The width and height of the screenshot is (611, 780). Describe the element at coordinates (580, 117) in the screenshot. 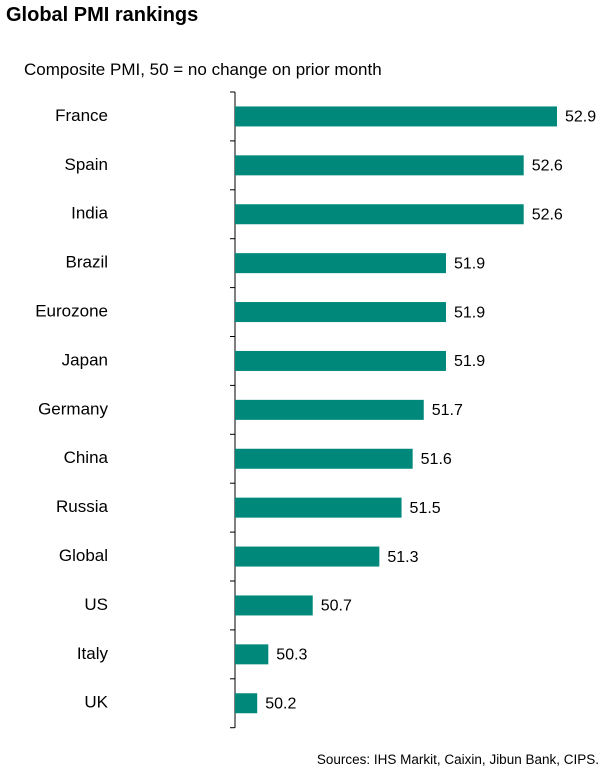

I see `data-label: 52.9` at that location.